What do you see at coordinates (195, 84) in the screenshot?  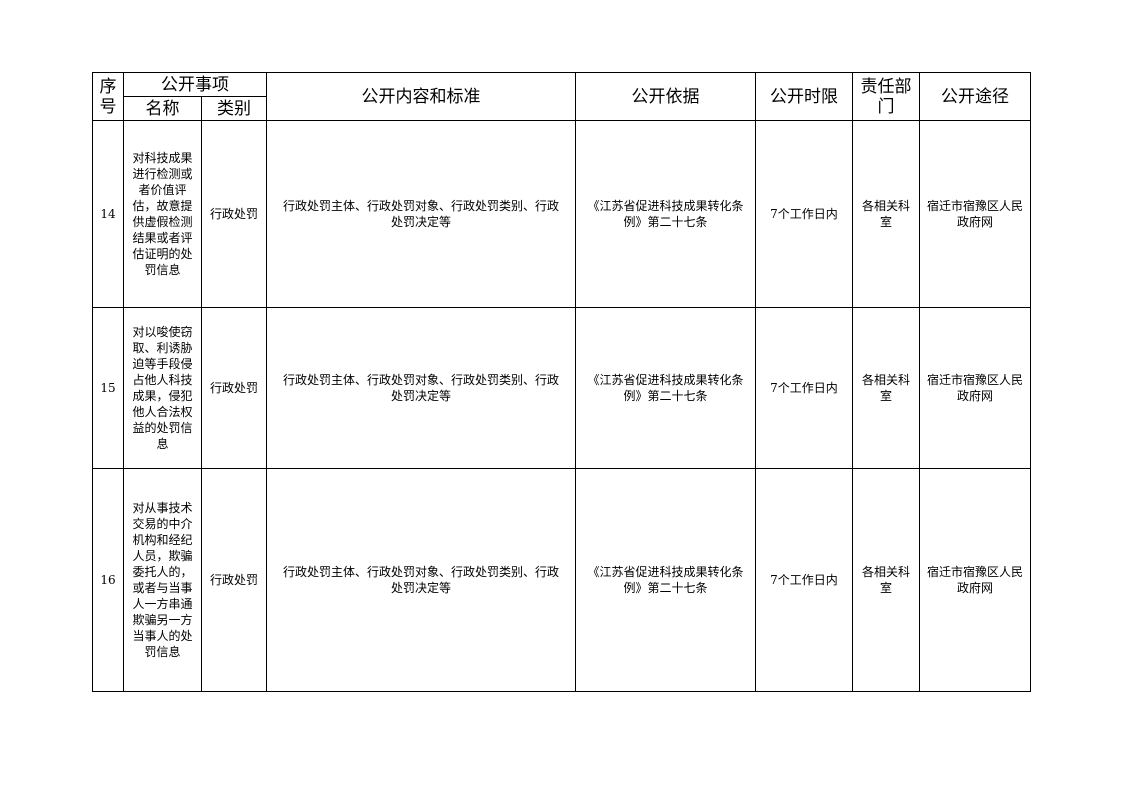 I see `header-item-group: 公开事项` at bounding box center [195, 84].